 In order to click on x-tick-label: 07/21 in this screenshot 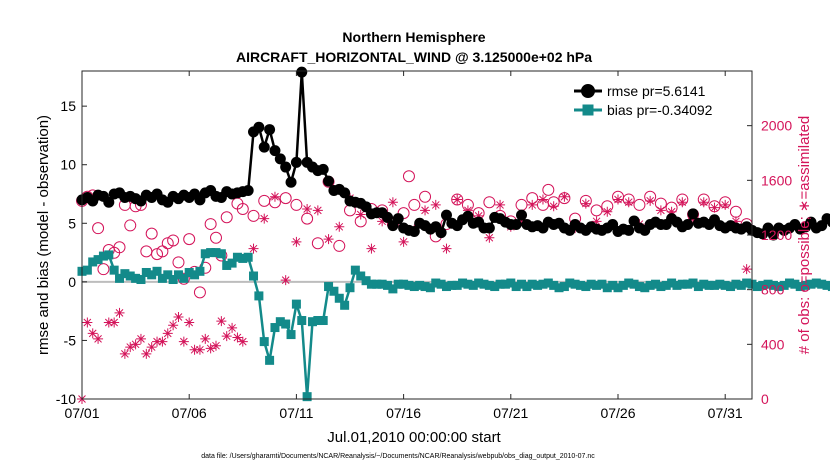, I will do `click(510, 413)`.